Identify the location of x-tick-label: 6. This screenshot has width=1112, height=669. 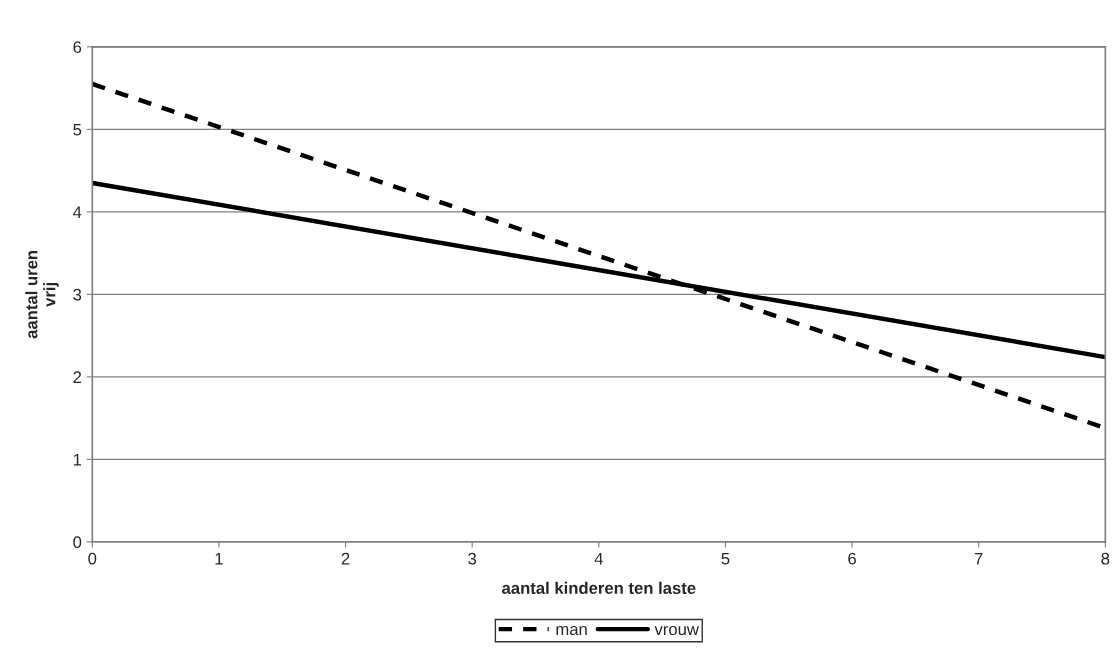
(852, 558).